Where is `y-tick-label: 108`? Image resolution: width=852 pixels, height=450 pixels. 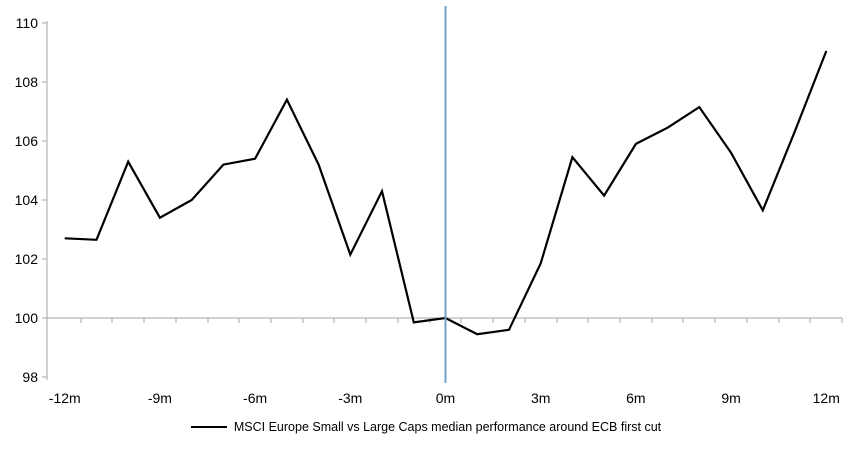 y-tick-label: 108 is located at coordinates (27, 82).